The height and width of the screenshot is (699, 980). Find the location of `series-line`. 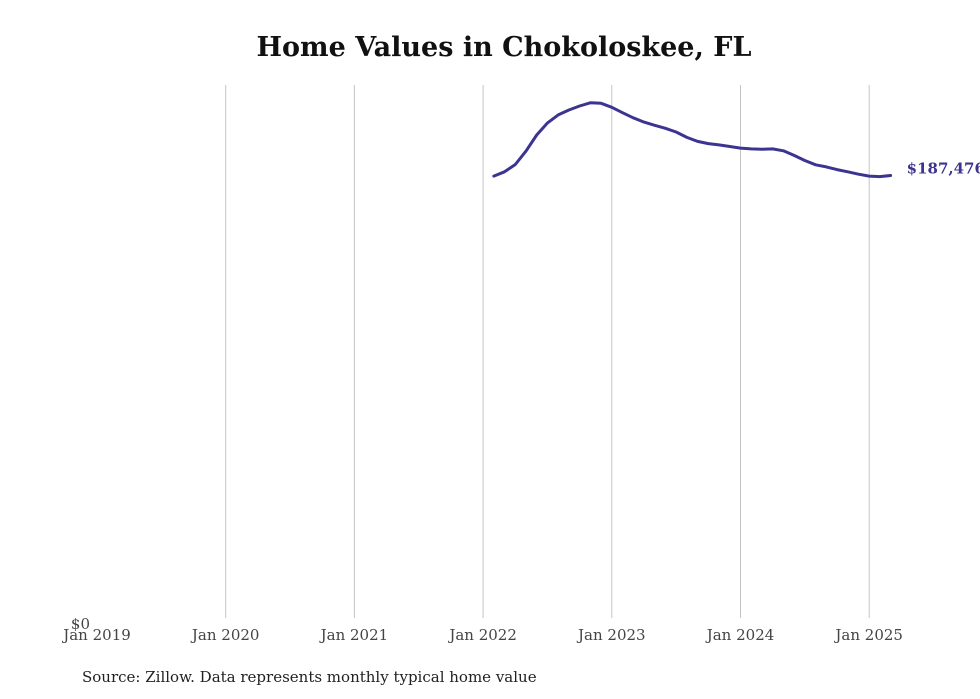

series-line is located at coordinates (692, 140).